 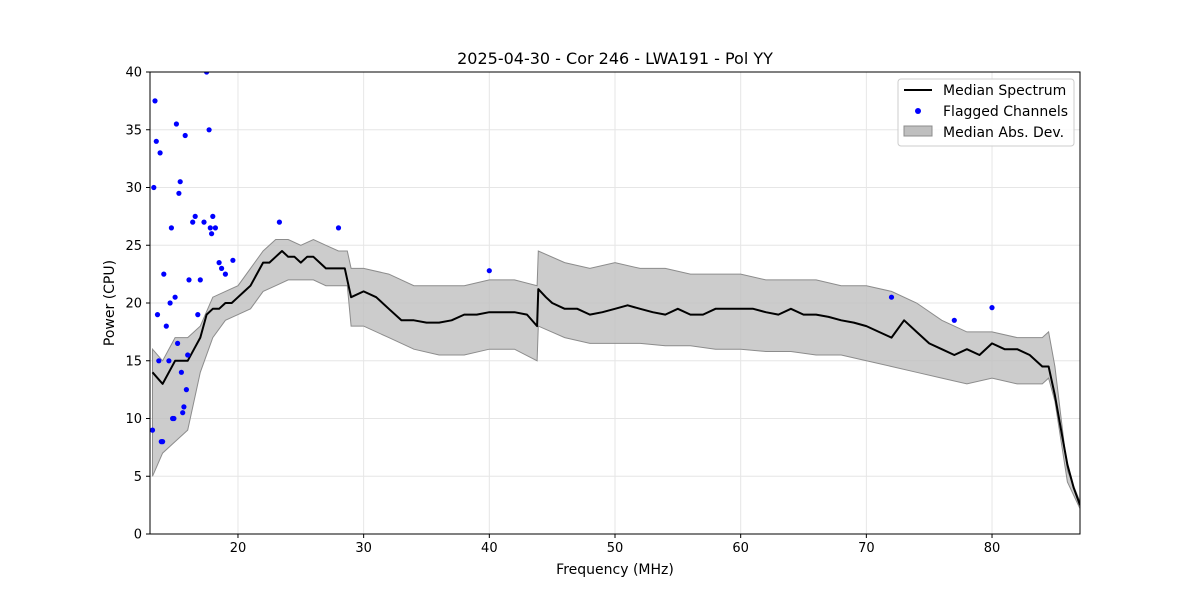 What do you see at coordinates (133, 419) in the screenshot?
I see `y-tick-label: 10` at bounding box center [133, 419].